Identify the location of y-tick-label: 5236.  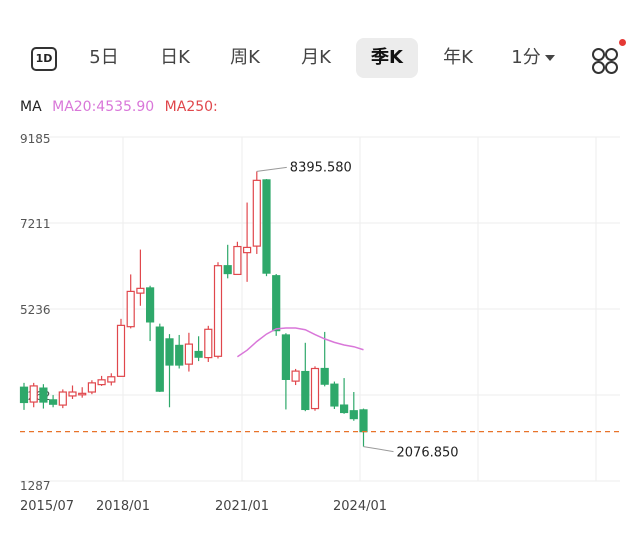
(35, 310).